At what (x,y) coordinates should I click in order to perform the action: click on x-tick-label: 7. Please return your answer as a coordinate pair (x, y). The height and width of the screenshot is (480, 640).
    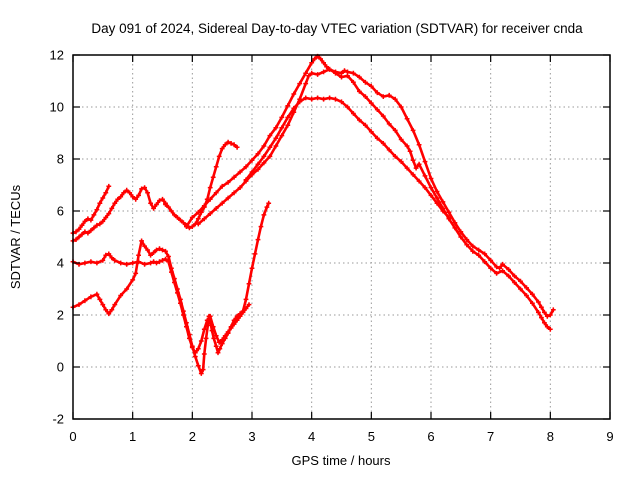
    Looking at the image, I should click on (490, 436).